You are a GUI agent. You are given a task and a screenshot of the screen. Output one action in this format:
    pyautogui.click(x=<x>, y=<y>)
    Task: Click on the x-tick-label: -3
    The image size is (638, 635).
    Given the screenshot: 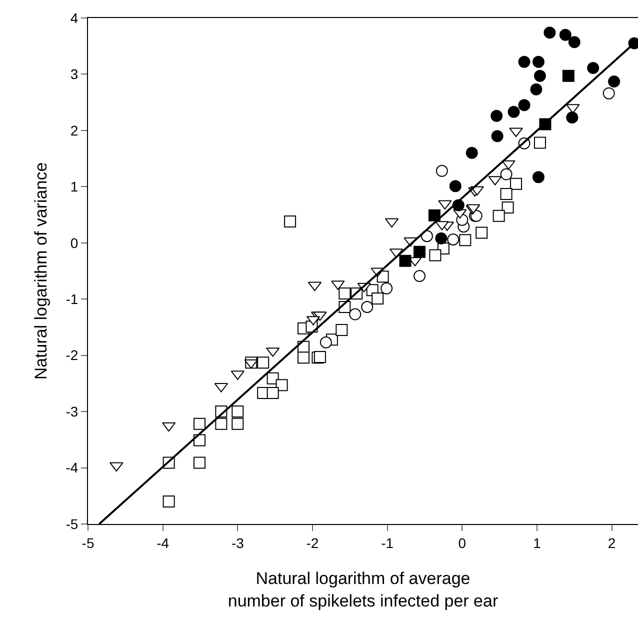 What is the action you would take?
    pyautogui.click(x=237, y=542)
    